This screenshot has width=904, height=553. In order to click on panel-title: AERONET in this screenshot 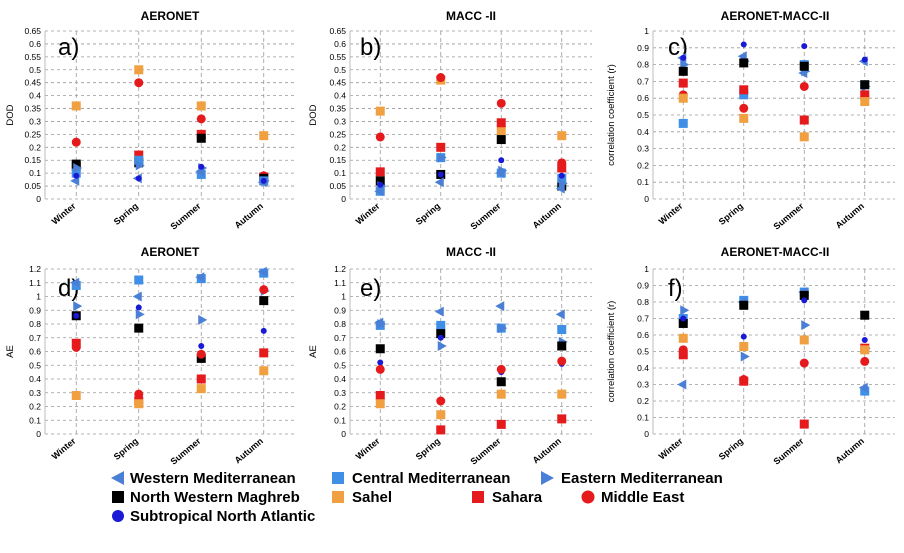, I will do `click(170, 16)`.